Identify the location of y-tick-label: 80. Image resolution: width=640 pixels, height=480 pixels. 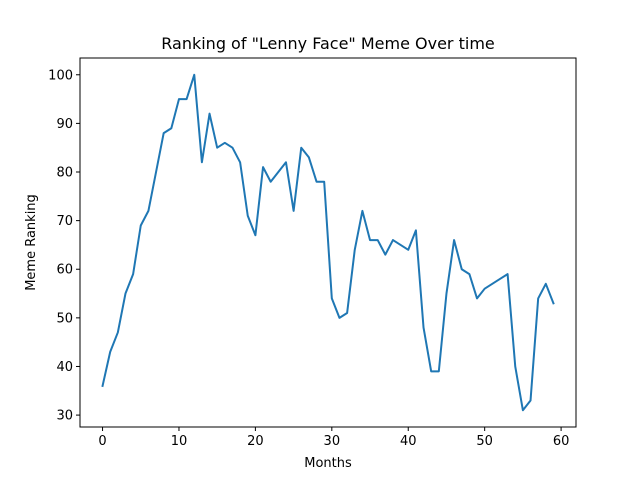
(64, 173).